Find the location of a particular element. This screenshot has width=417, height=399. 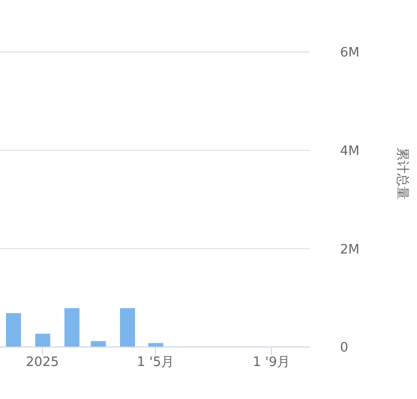

y2-tick-label: 4M is located at coordinates (350, 151).